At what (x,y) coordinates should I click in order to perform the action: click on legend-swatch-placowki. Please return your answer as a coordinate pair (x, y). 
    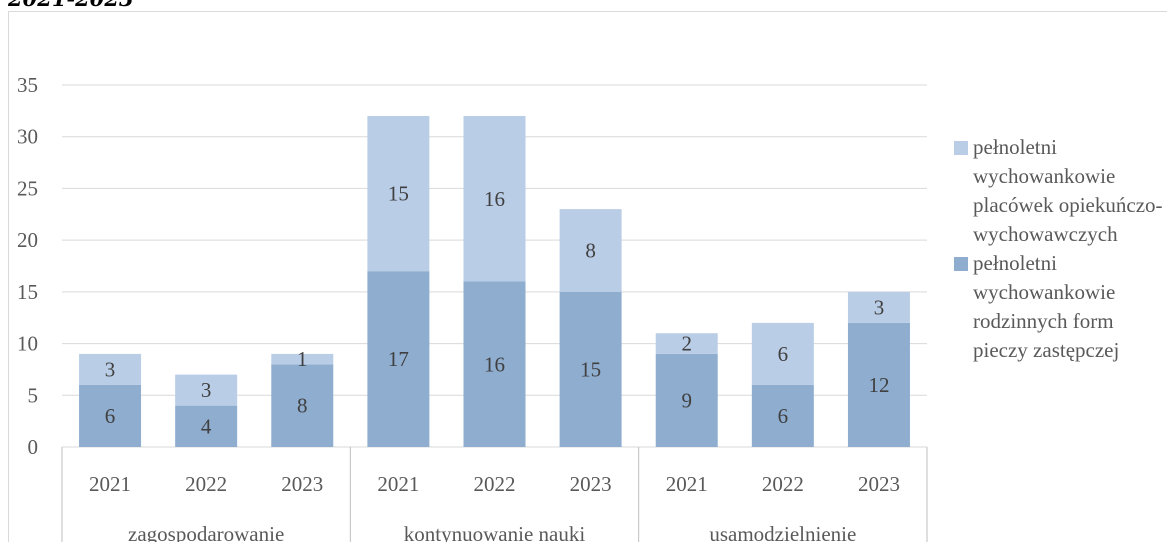
    Looking at the image, I should click on (961, 148).